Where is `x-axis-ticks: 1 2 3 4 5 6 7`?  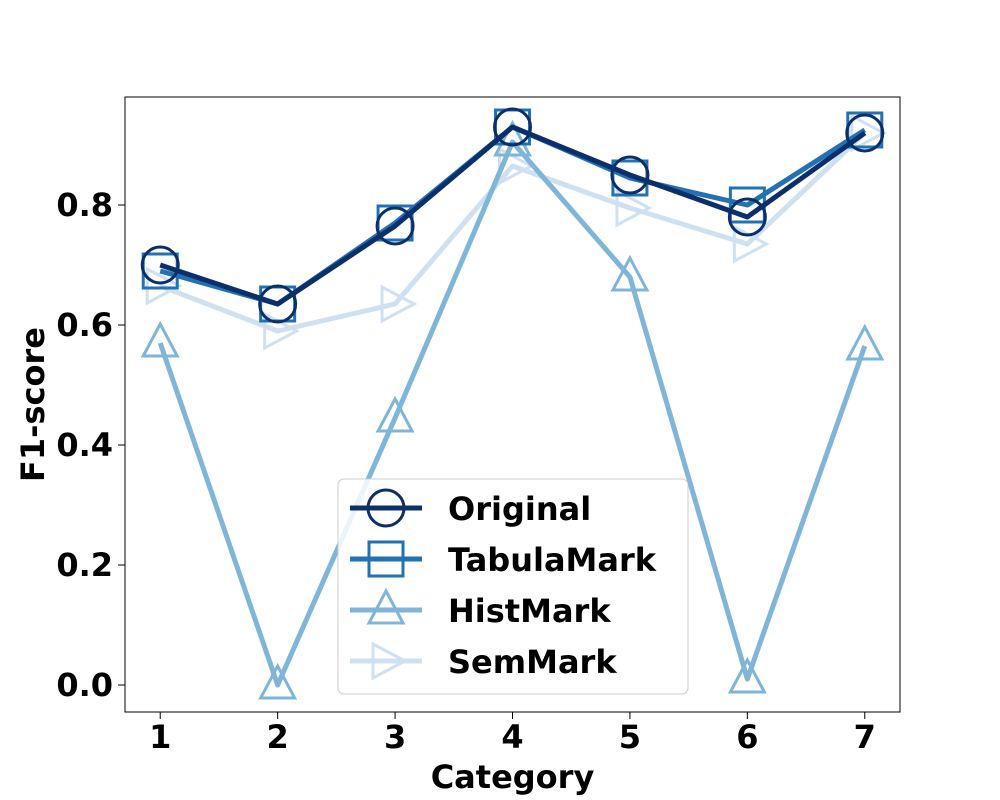 x-axis-ticks: 1 2 3 4 5 6 7 is located at coordinates (512, 734).